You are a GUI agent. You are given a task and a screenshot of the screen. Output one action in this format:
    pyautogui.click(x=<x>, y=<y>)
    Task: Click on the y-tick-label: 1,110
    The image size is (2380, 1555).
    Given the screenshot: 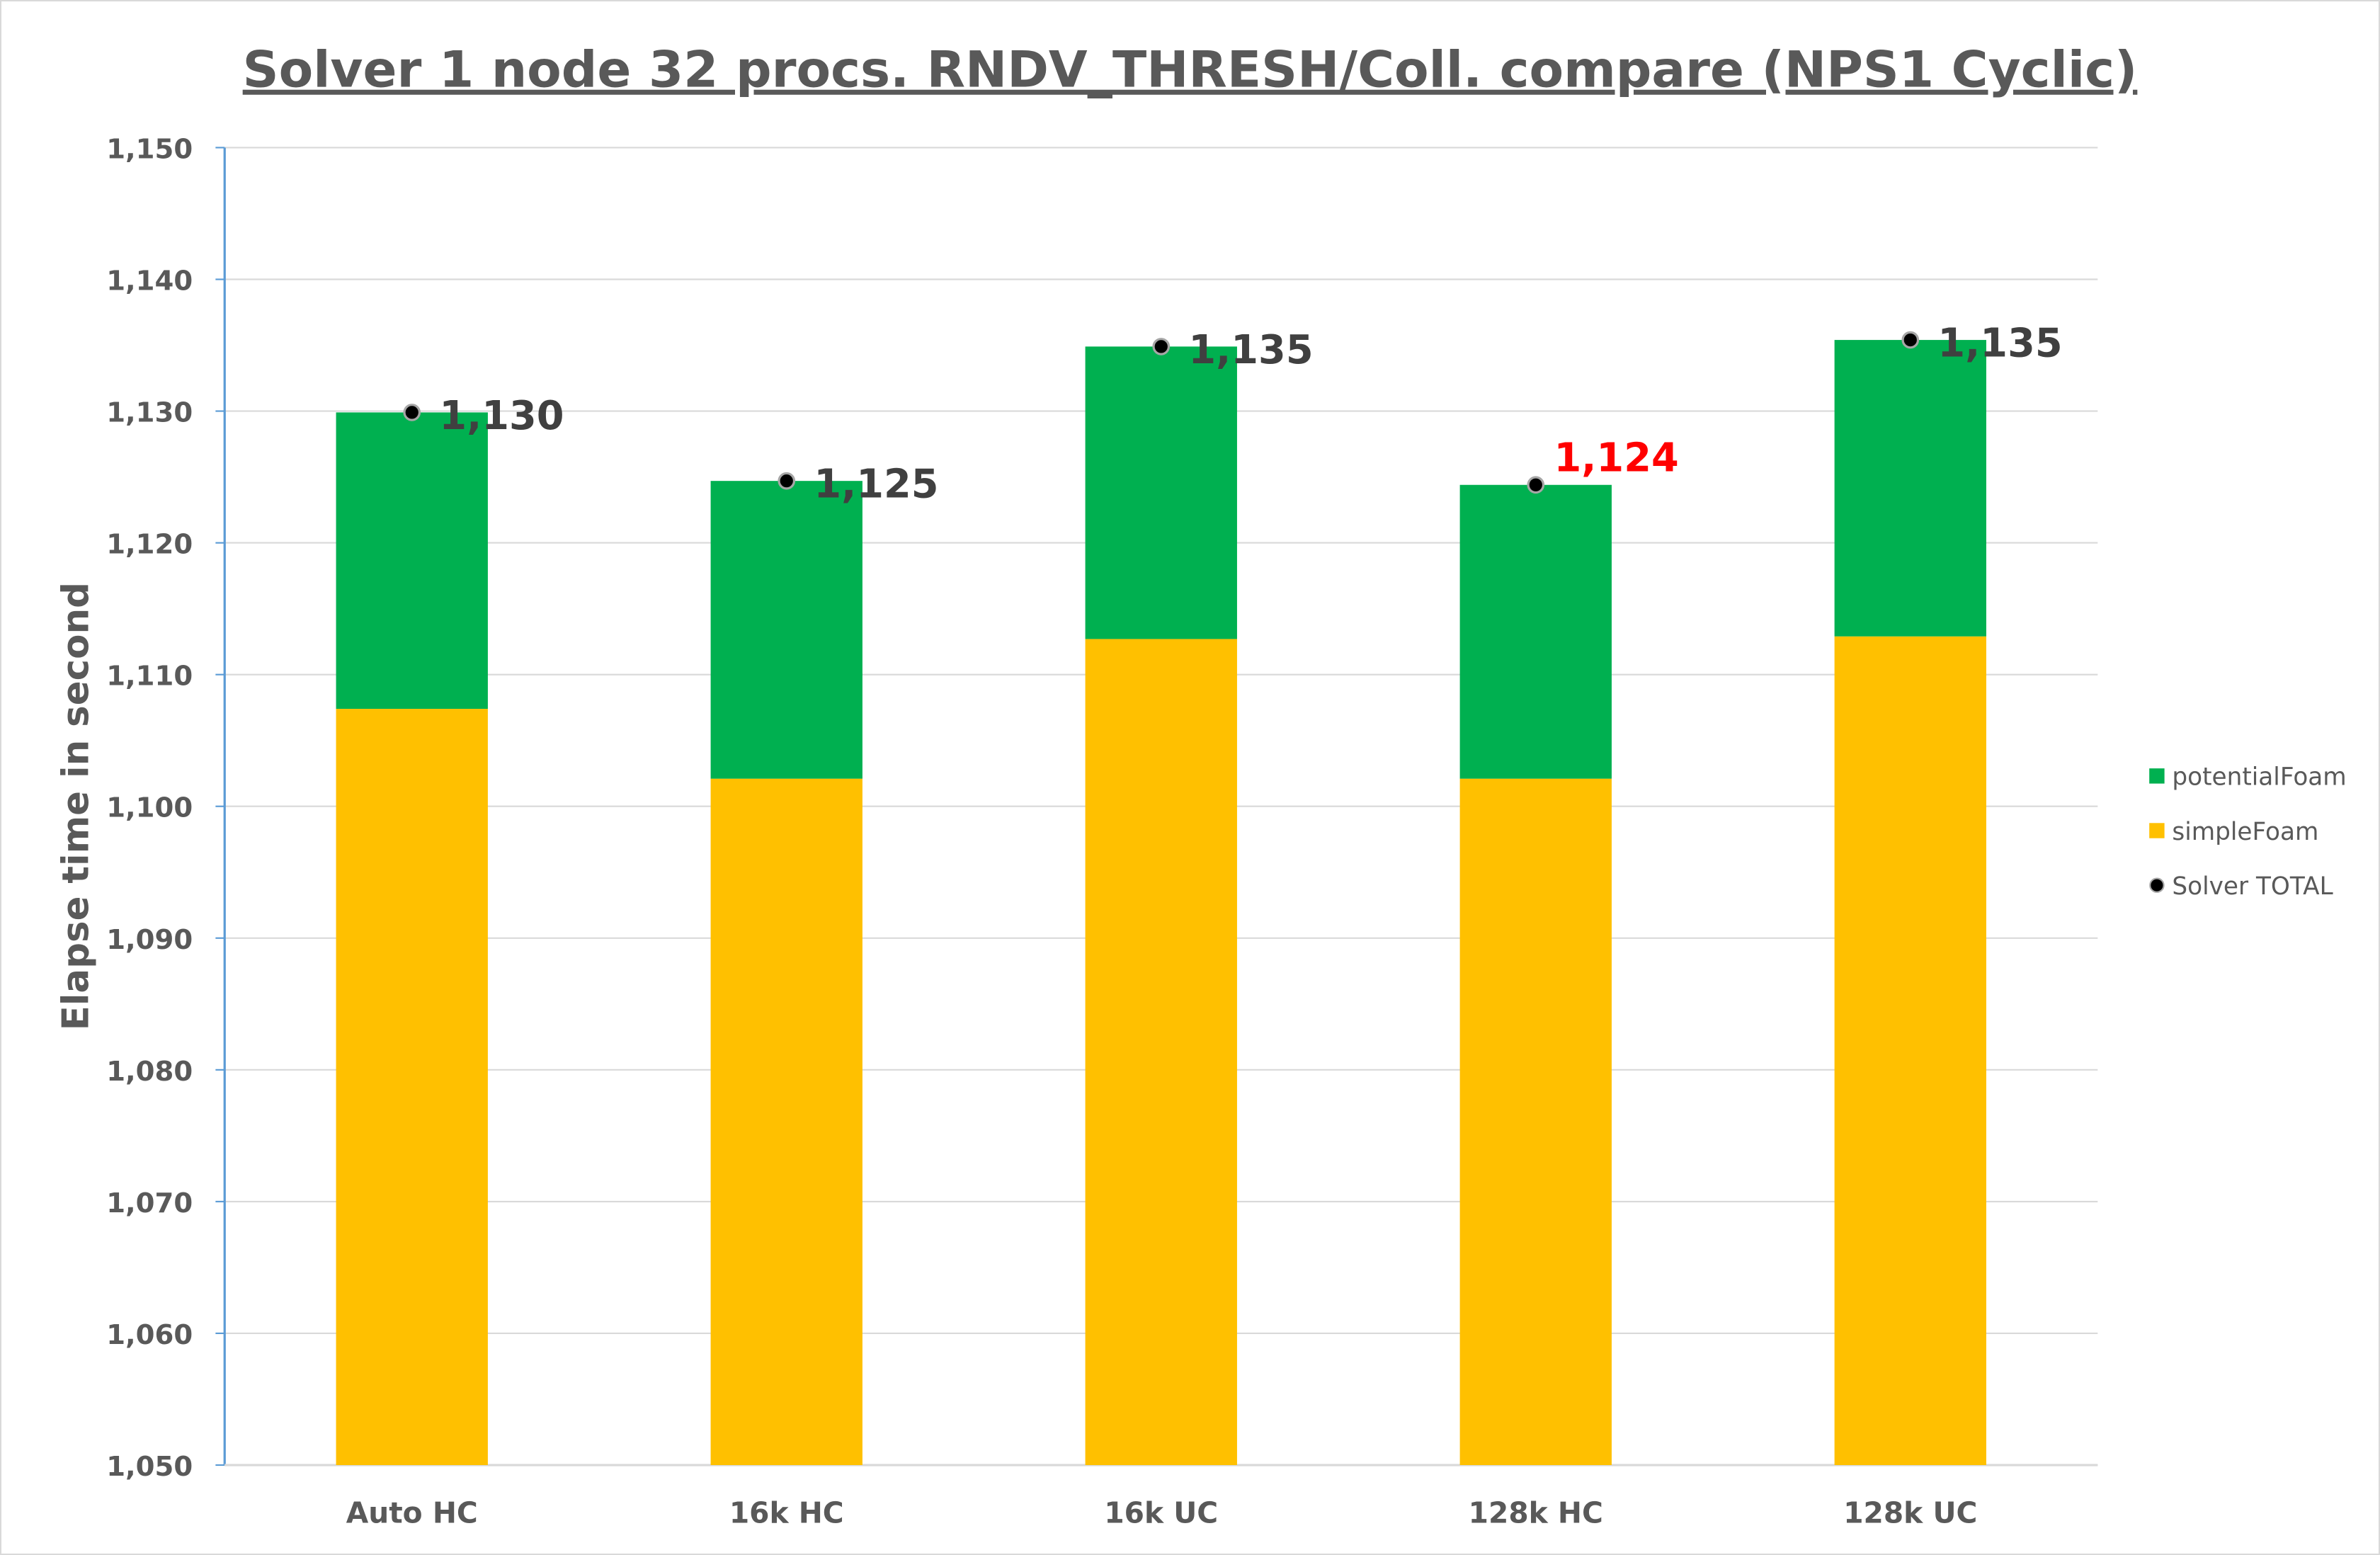 What is the action you would take?
    pyautogui.click(x=149, y=677)
    